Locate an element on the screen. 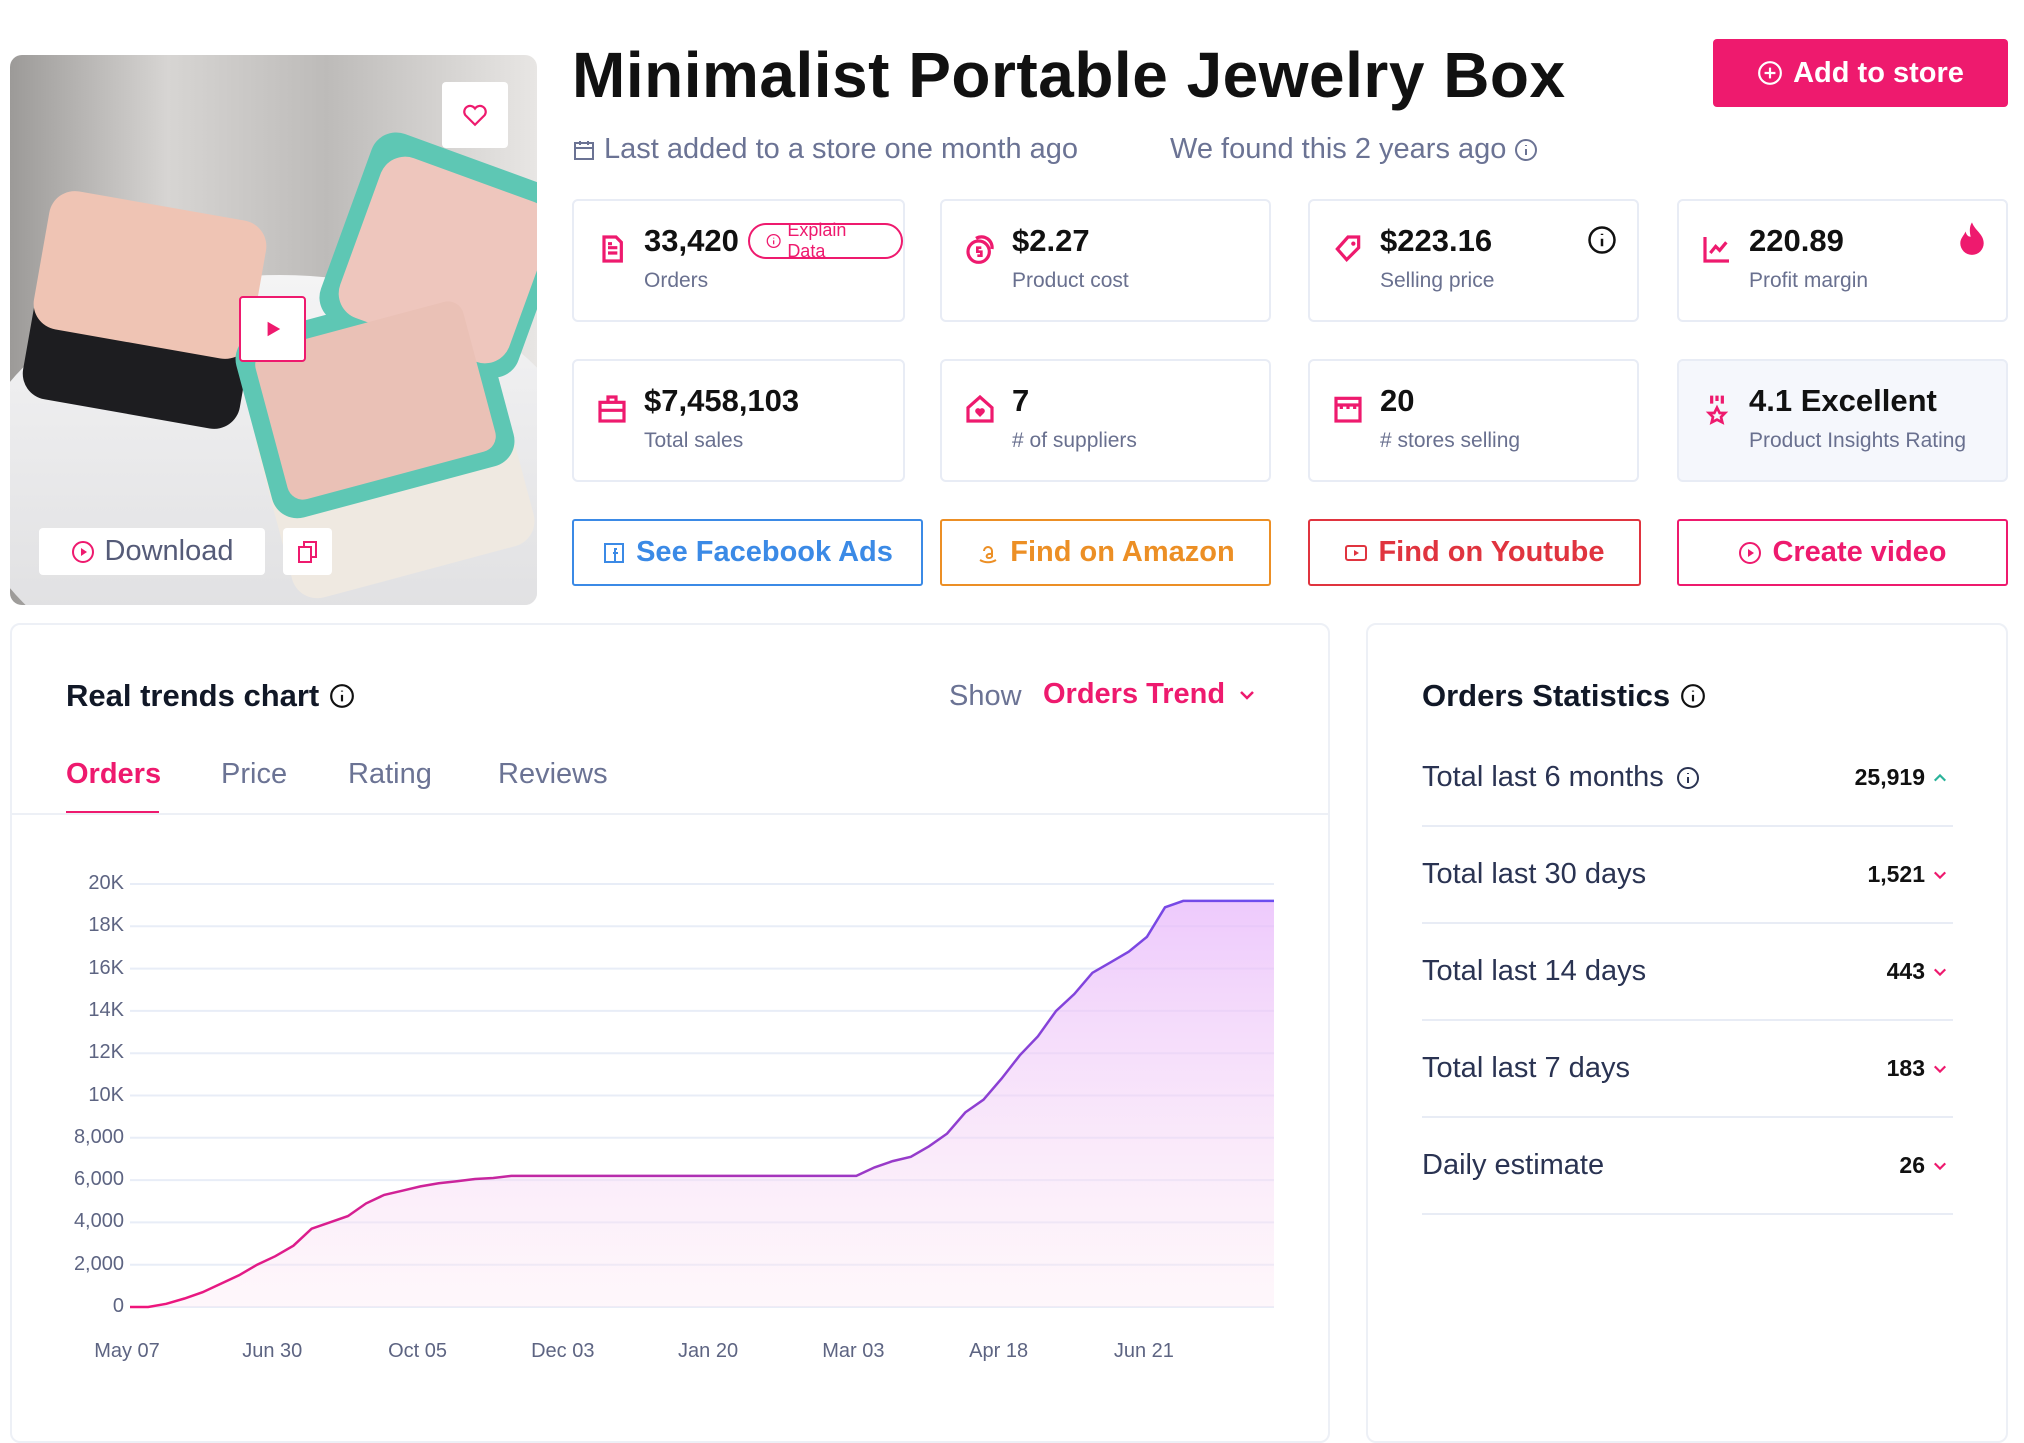 This screenshot has width=2024, height=1443. stat-row-label: Daily estimate is located at coordinates (1513, 1165).